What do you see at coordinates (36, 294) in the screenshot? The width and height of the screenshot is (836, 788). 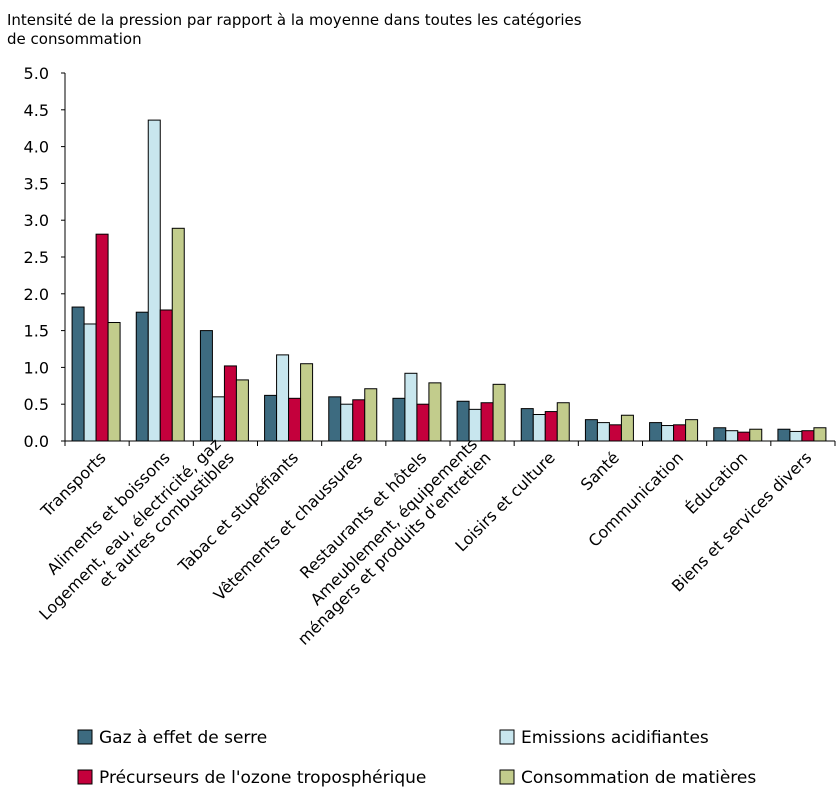 I see `y-tick-label: 2.0` at bounding box center [36, 294].